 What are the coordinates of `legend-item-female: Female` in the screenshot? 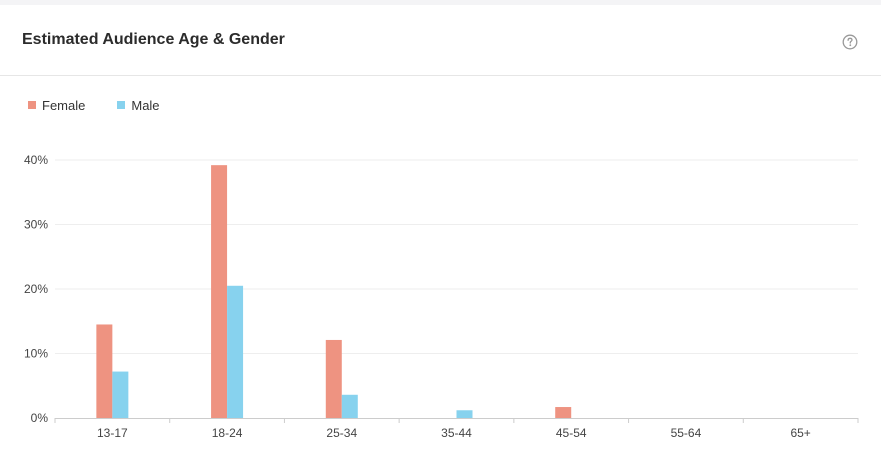 It's located at (56, 105).